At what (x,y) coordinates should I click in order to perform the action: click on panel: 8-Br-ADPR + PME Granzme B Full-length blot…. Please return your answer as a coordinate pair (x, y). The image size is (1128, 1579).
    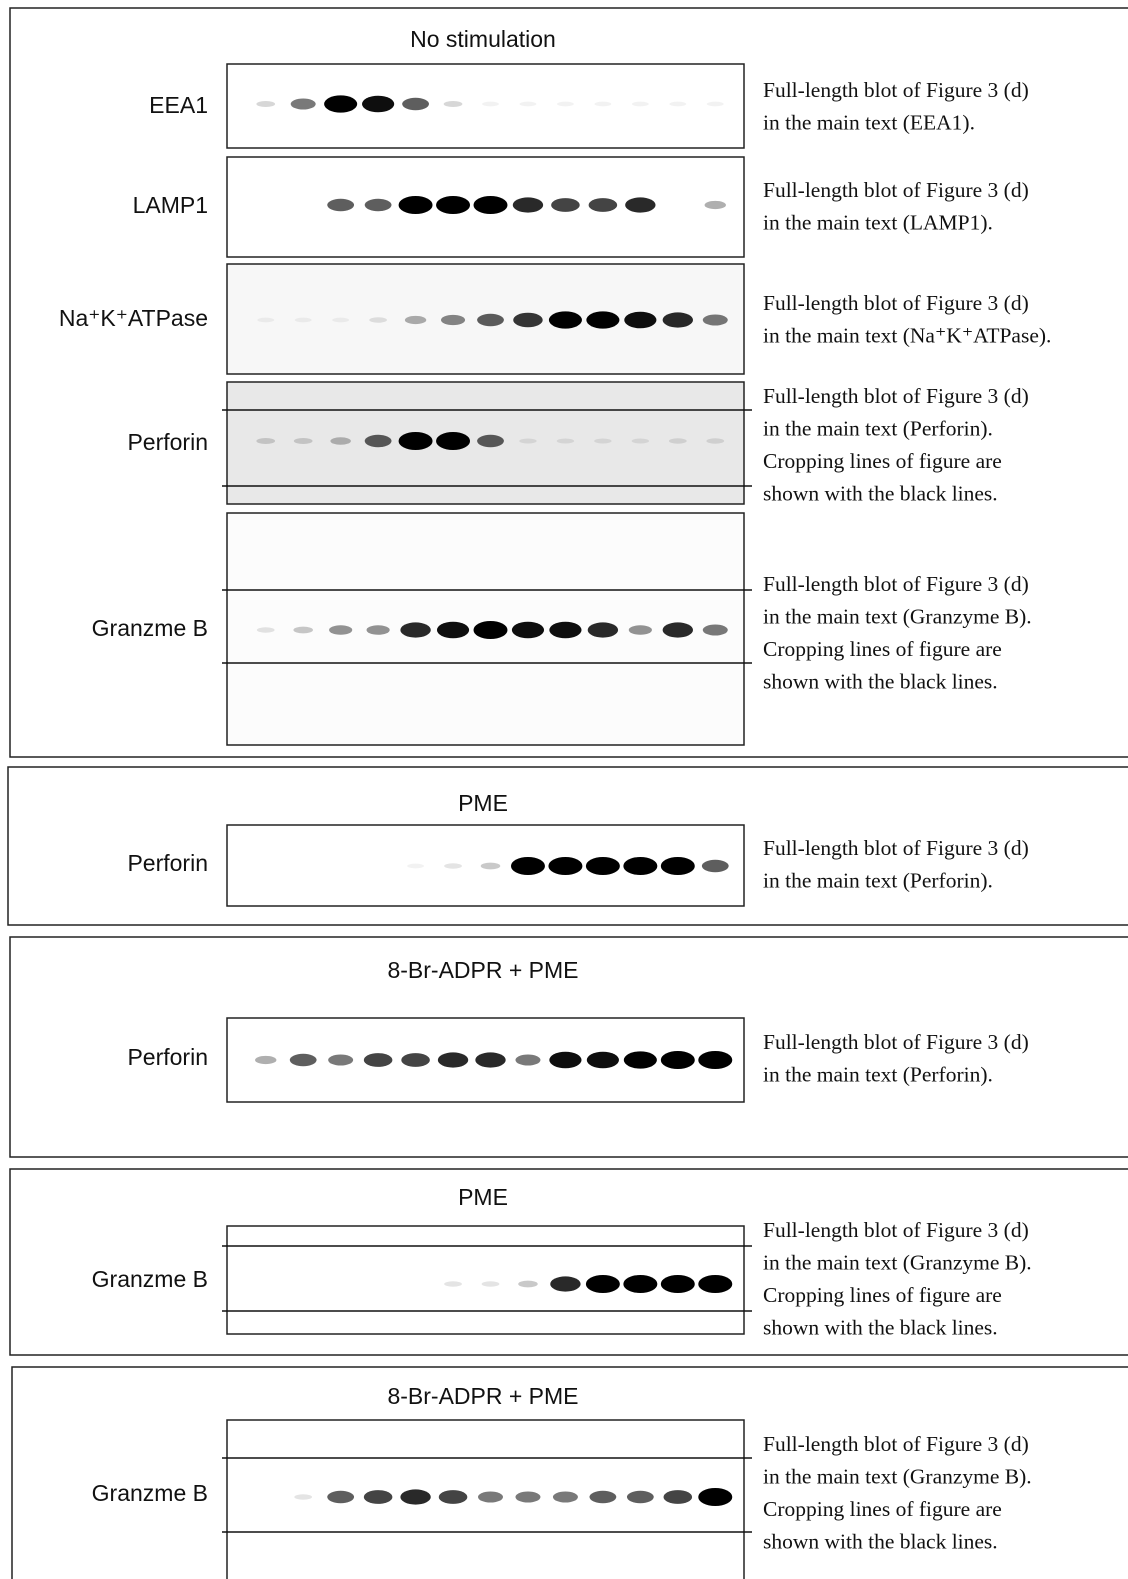
    Looking at the image, I should click on (569, 1472).